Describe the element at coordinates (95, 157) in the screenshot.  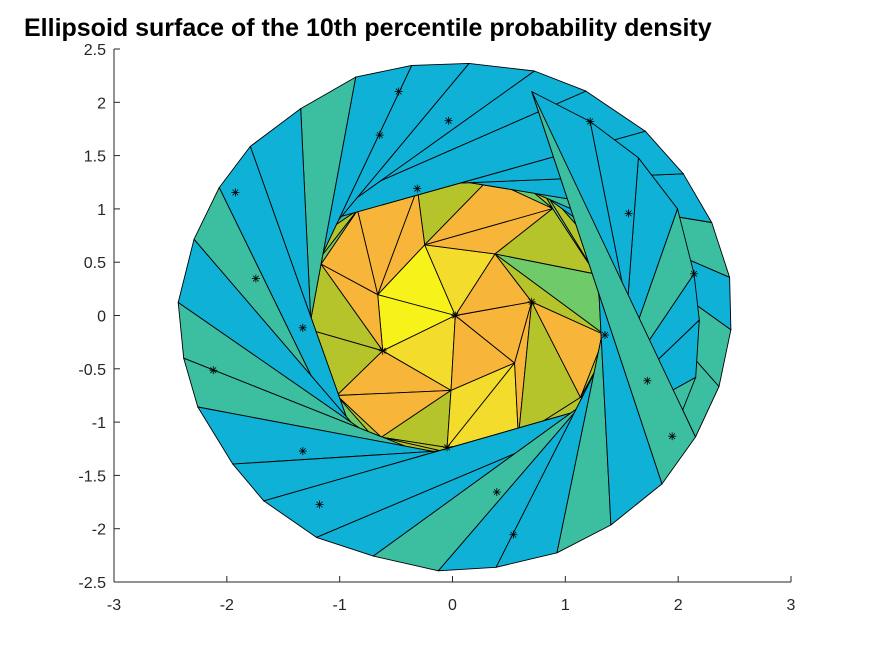
I see `y-tick-label: 1.5` at that location.